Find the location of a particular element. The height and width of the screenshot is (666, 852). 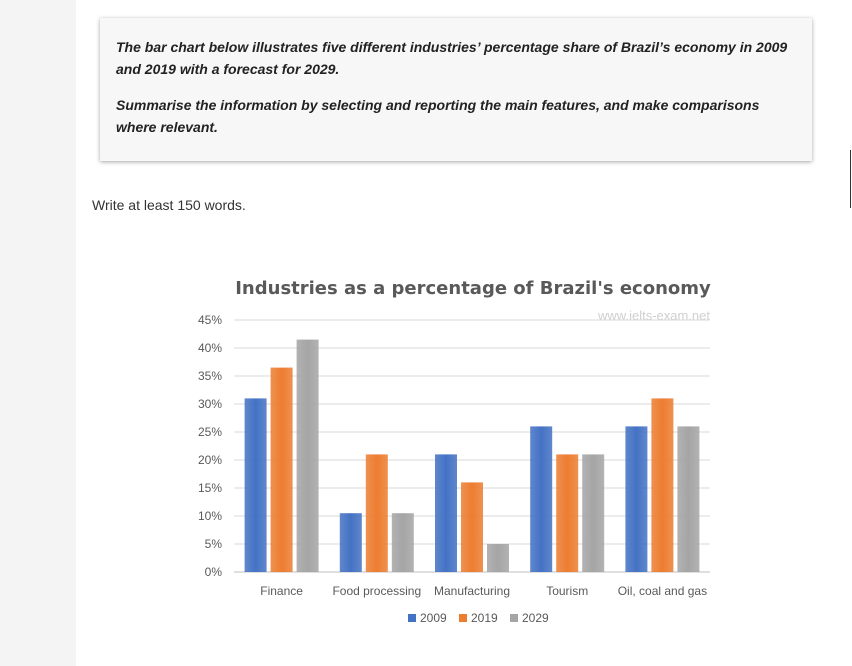

scrollbar-edge is located at coordinates (850, 179).